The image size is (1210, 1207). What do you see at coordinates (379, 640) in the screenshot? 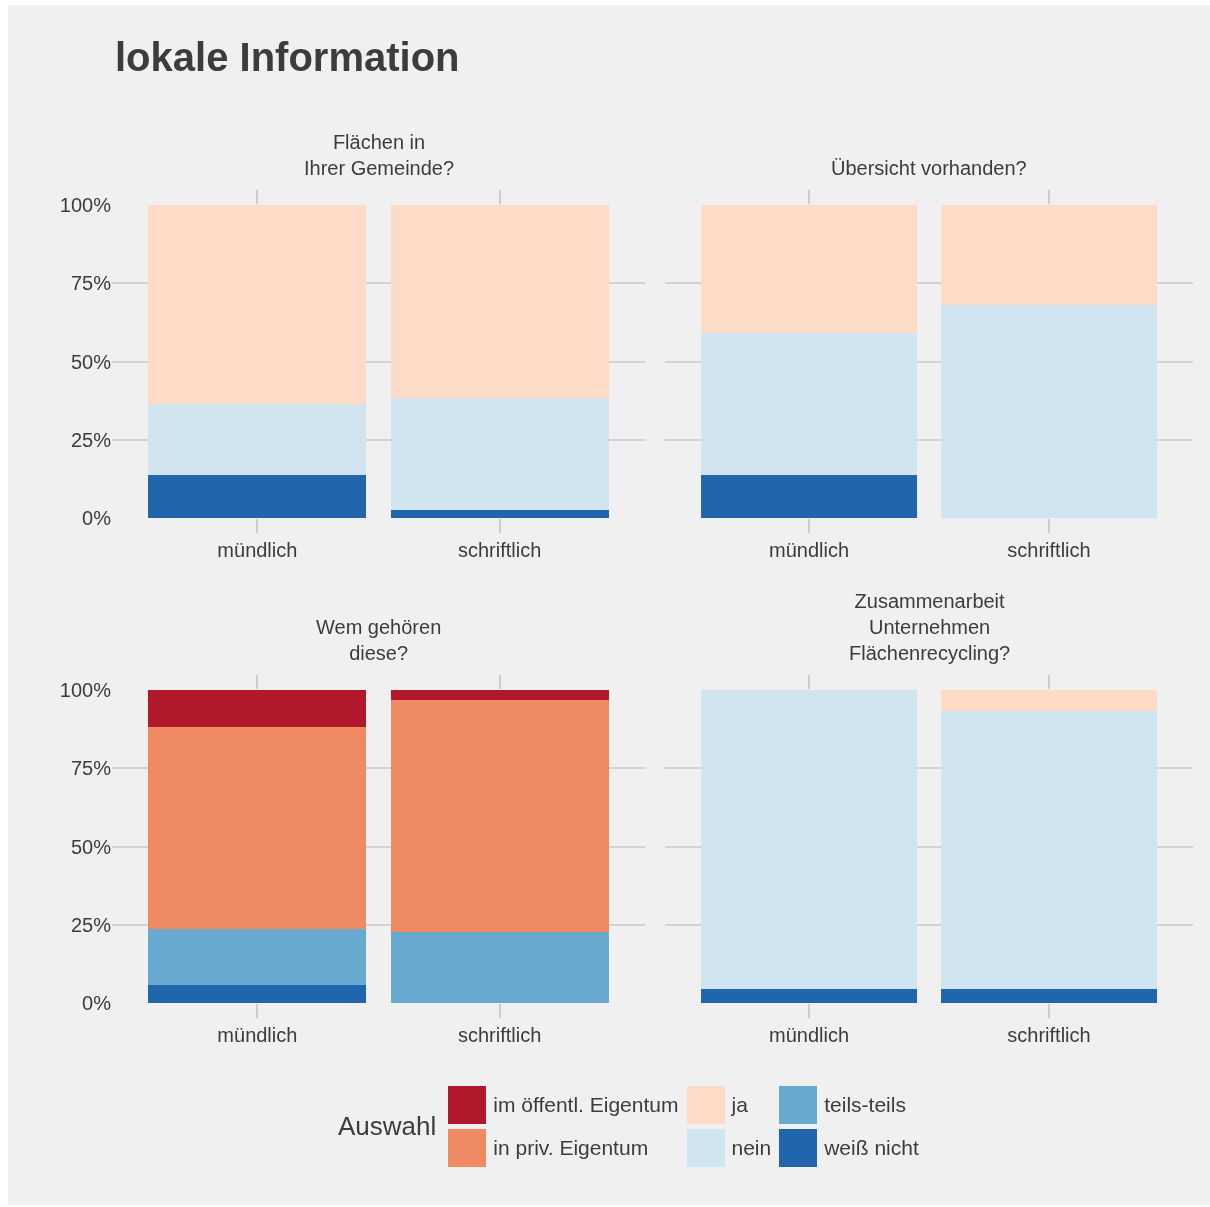
I see `chart-subtitle: Wem gehören diese?` at bounding box center [379, 640].